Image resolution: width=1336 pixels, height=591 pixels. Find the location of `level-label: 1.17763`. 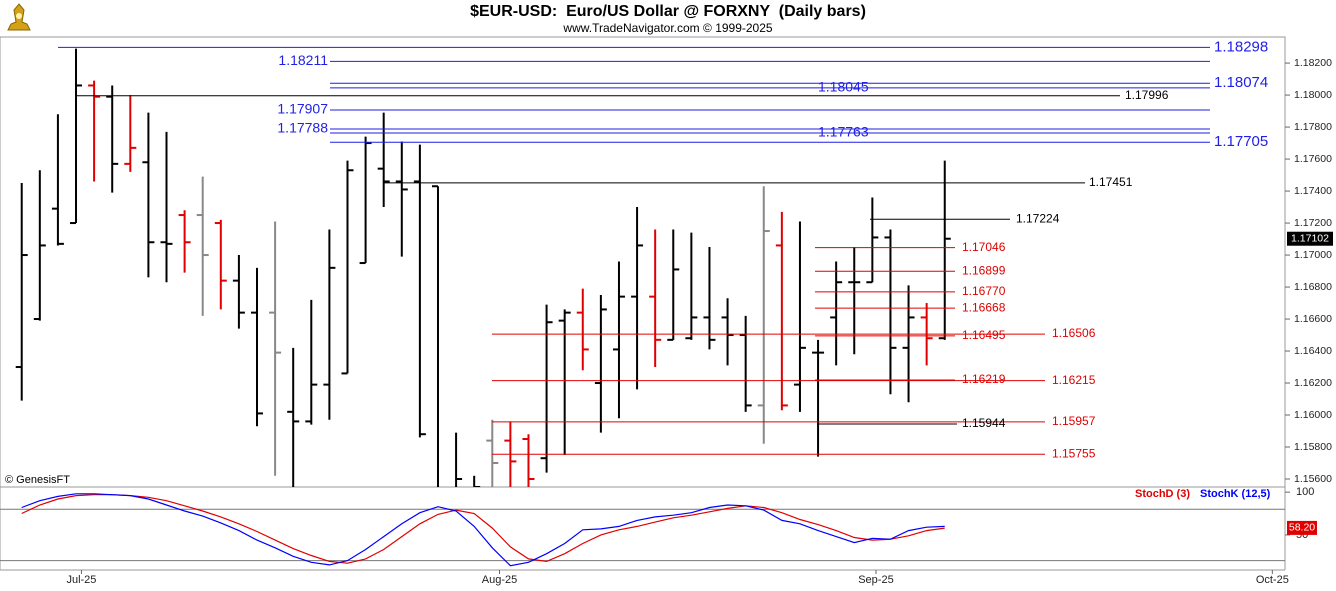

level-label: 1.17763 is located at coordinates (843, 132).